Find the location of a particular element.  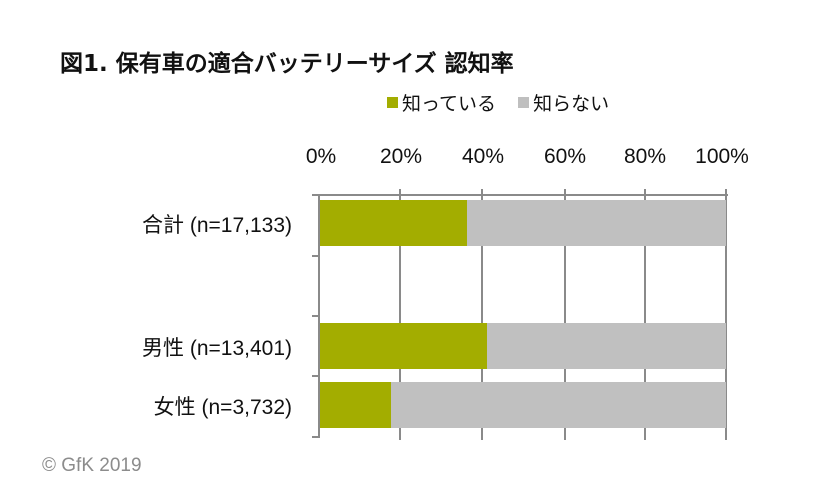

legend-label-unknown: 知らない is located at coordinates (571, 104).